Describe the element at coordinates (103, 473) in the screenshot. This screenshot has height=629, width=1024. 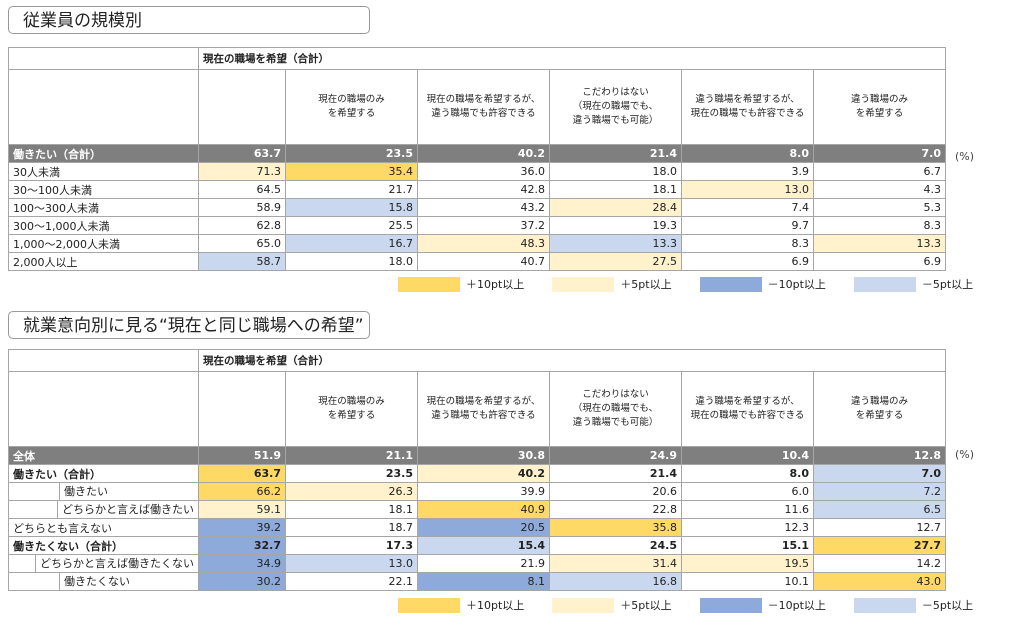
I see `row-label: 働きたい（合計）` at that location.